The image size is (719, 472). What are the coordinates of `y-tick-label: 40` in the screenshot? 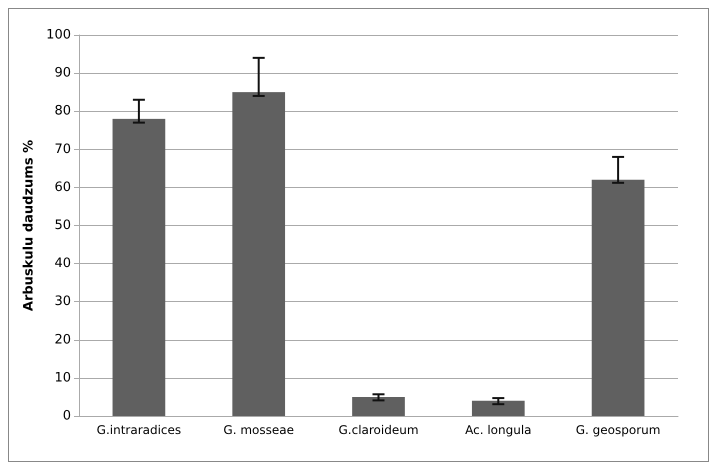 It's located at (62, 264).